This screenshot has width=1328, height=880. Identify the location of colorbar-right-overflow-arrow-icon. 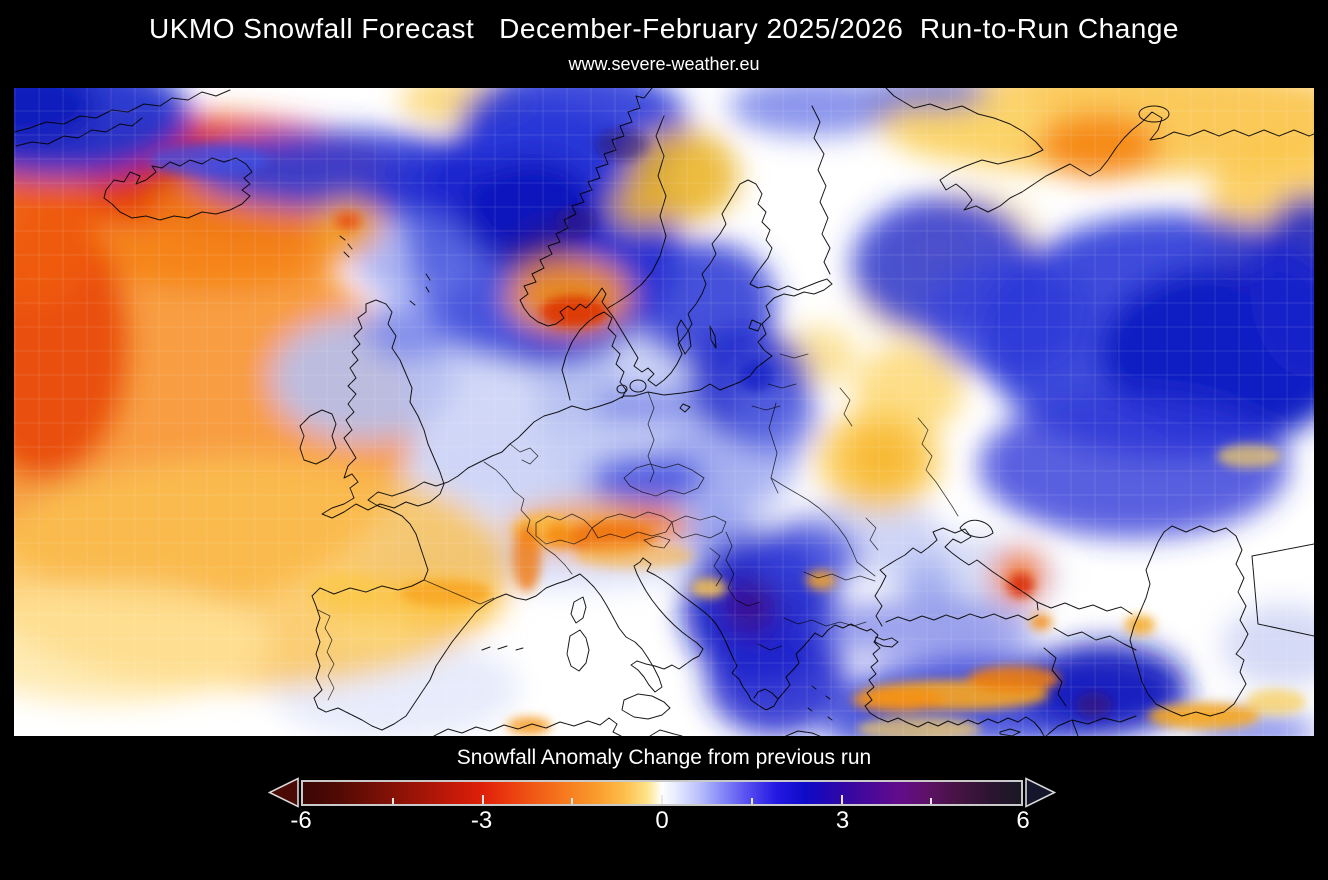
(1041, 792).